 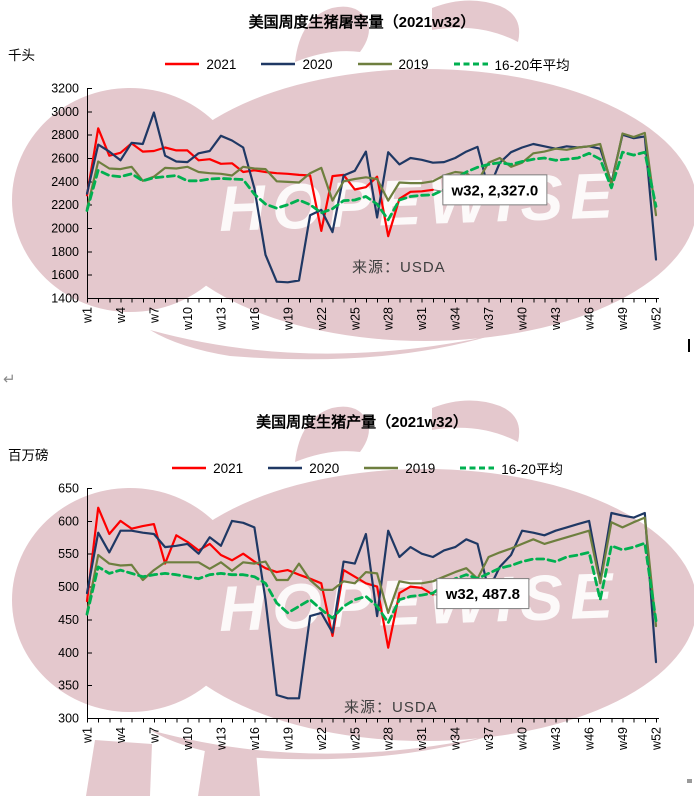 What do you see at coordinates (389, 739) in the screenshot?
I see `x-tick-label: w28` at bounding box center [389, 739].